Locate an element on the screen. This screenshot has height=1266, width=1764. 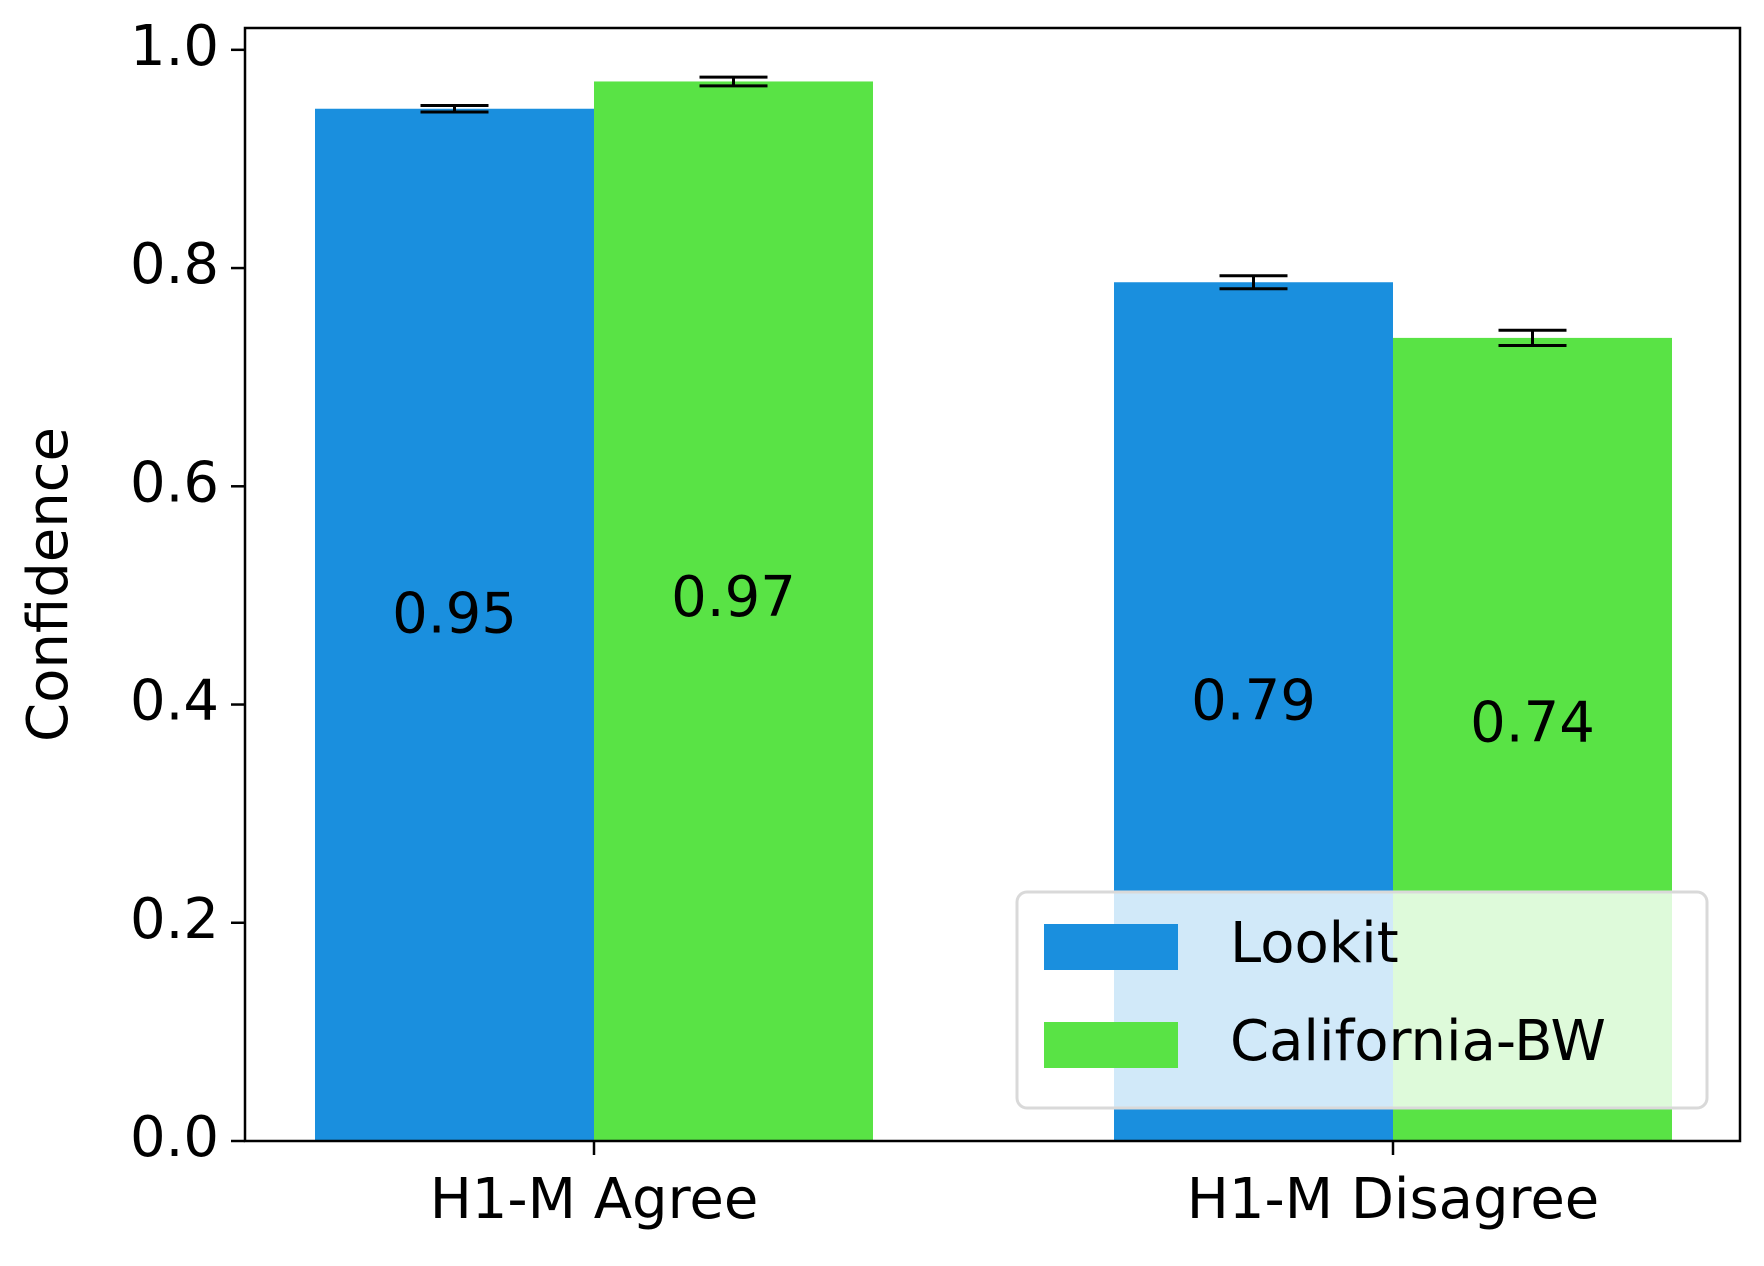
y-axis: 0.0 0.2 0.4 0.6 0.8 1.0 is located at coordinates (187, 592).